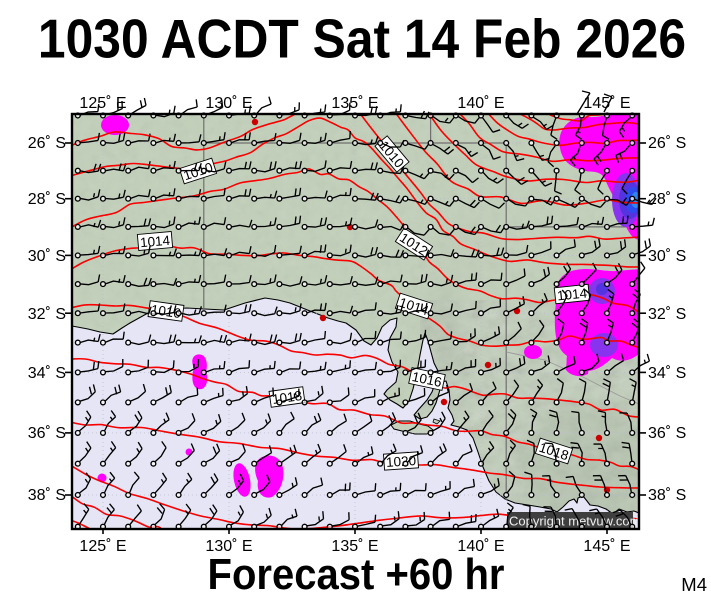  Describe the element at coordinates (362, 39) in the screenshot. I see `svg-text: 1030 ACDT Sat 14 Feb 2026` at that location.